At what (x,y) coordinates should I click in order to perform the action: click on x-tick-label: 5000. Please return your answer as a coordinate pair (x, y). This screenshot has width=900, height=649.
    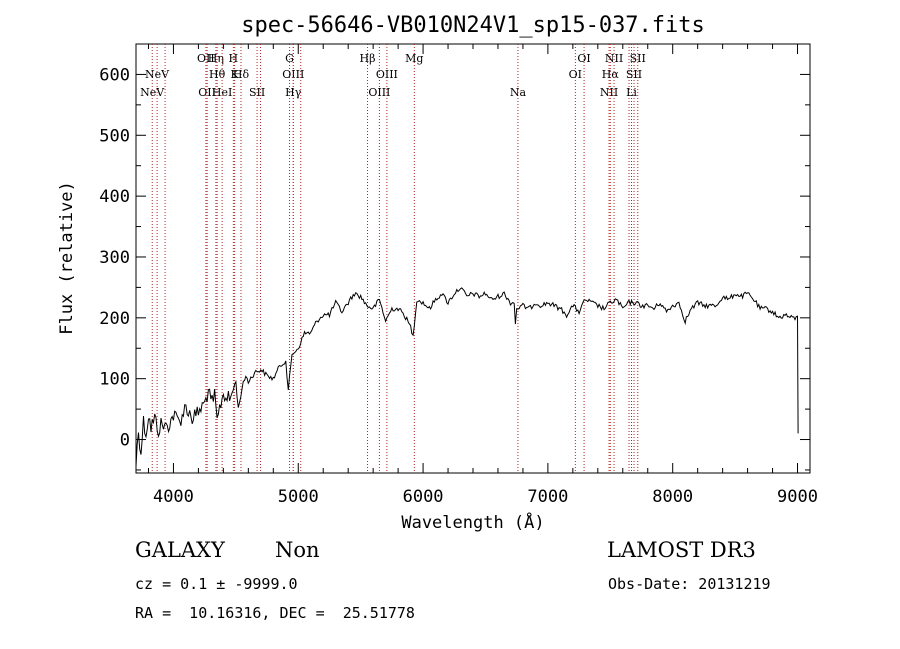
    Looking at the image, I should click on (298, 497).